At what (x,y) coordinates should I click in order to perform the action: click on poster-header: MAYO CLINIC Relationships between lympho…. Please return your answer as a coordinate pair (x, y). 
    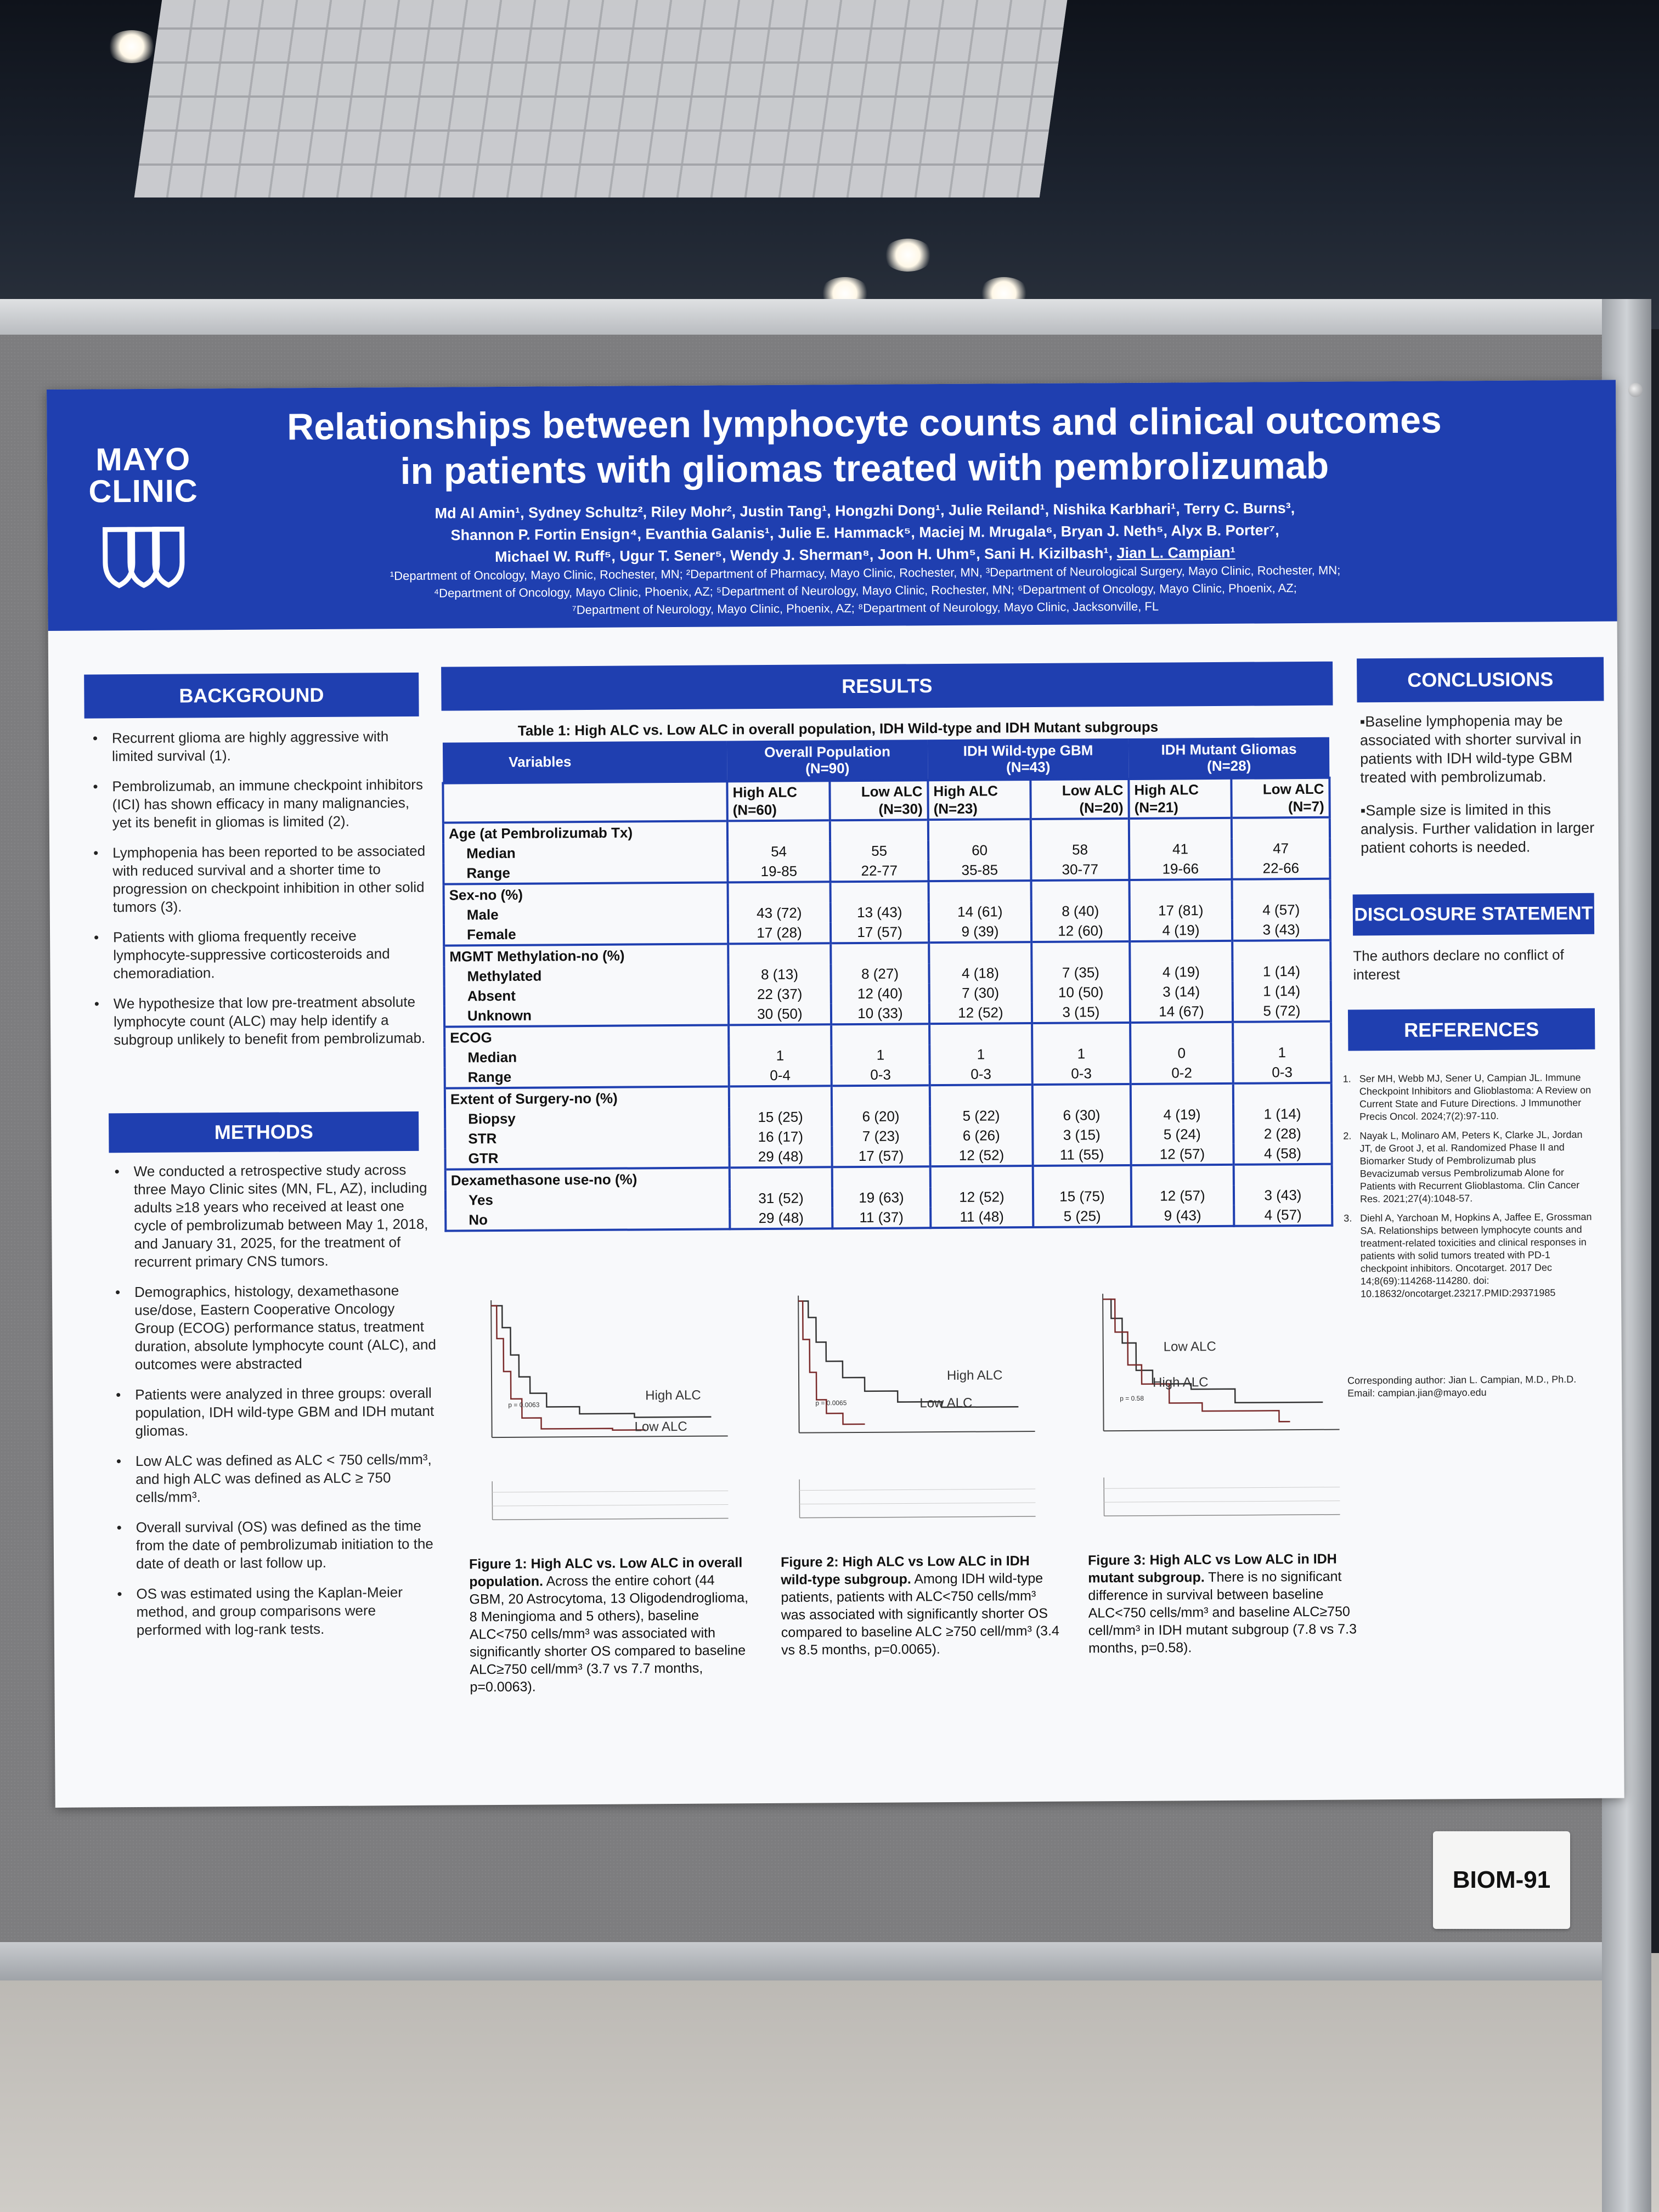
    Looking at the image, I should click on (832, 505).